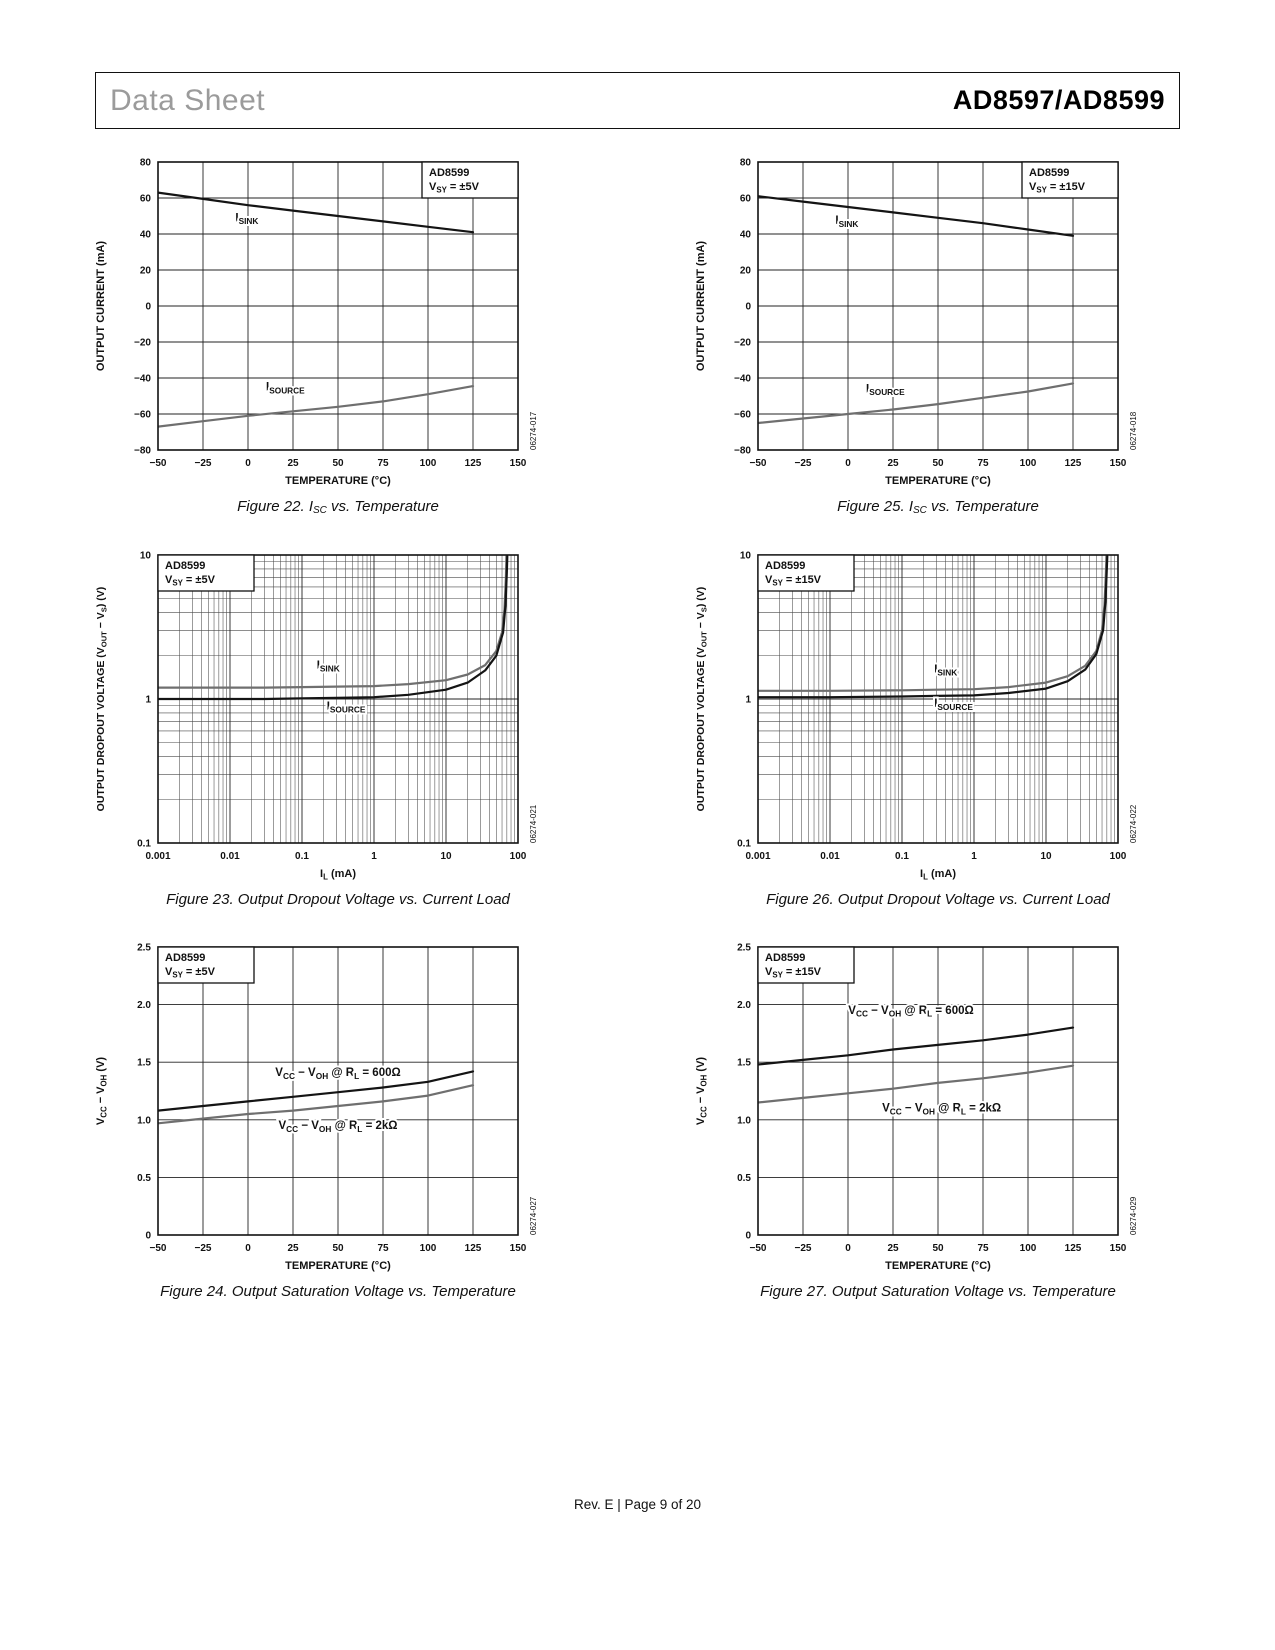 This screenshot has height=1650, width=1275. Describe the element at coordinates (702, 699) in the screenshot. I see `y-axis-label: OUTPUT DROPOUT VOLTAGE (VOUT − VS) (V)` at that location.